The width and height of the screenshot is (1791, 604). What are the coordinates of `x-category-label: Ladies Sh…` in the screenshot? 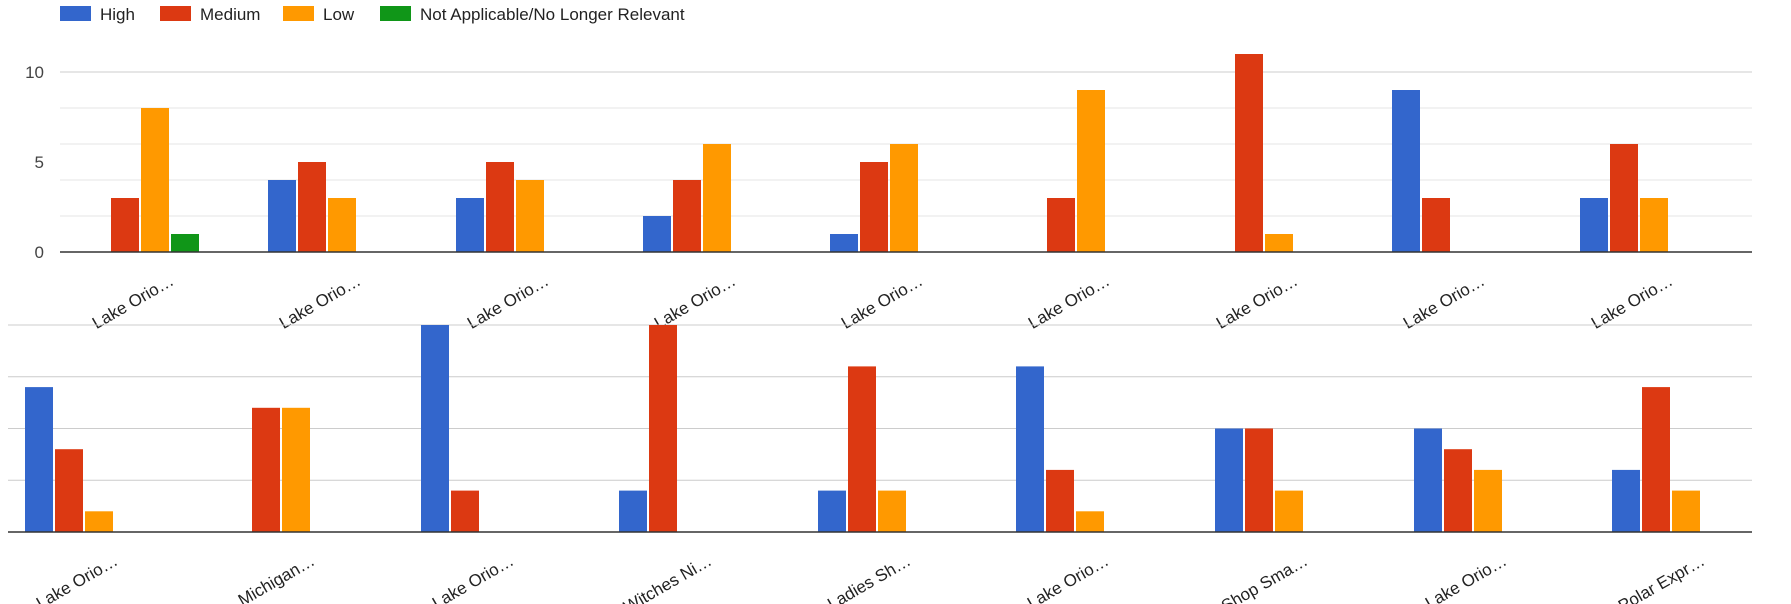 It's located at (869, 577).